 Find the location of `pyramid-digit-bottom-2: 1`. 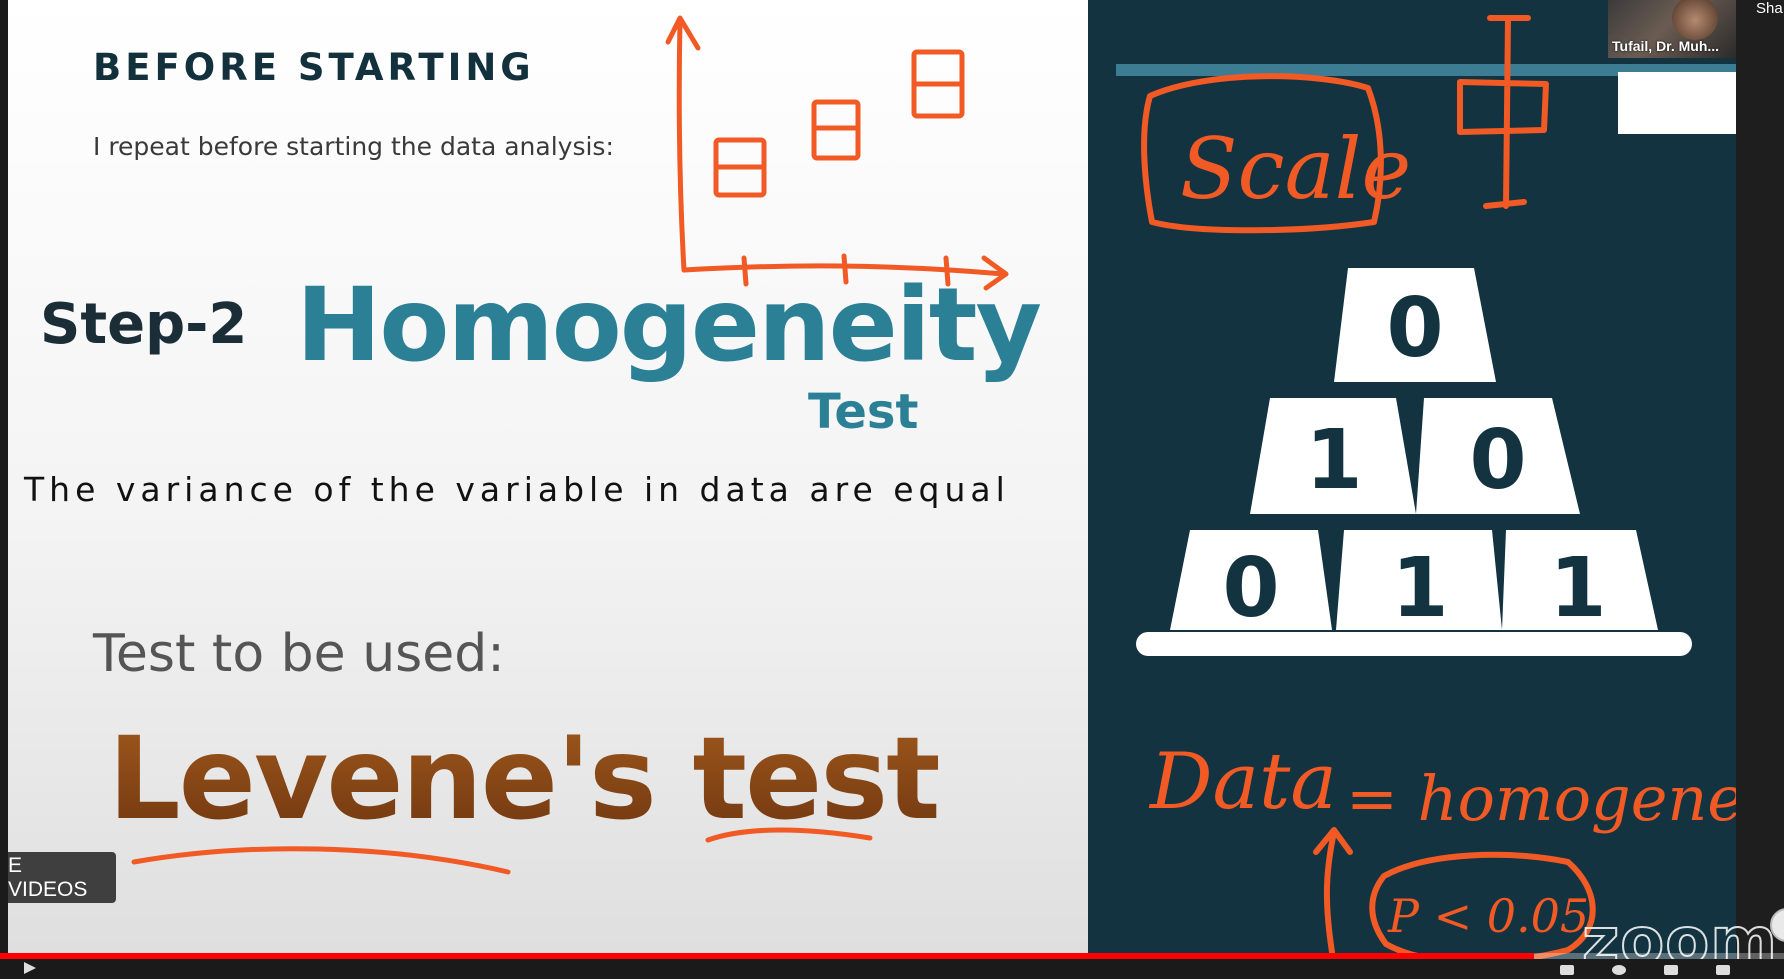

pyramid-digit-bottom-2: 1 is located at coordinates (1419, 588).